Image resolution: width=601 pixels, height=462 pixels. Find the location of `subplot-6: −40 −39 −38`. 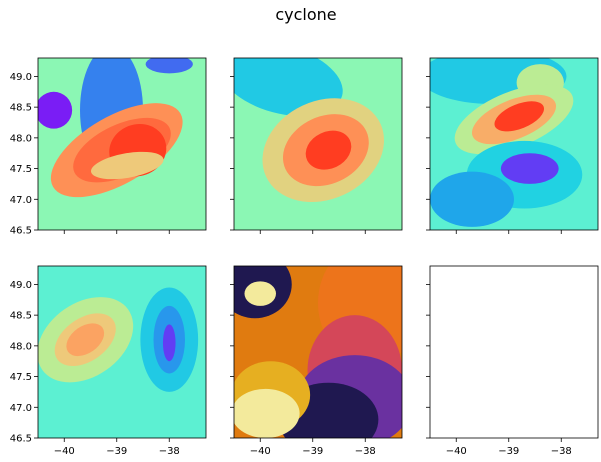

subplot-6: −40 −39 −38 is located at coordinates (512, 361).